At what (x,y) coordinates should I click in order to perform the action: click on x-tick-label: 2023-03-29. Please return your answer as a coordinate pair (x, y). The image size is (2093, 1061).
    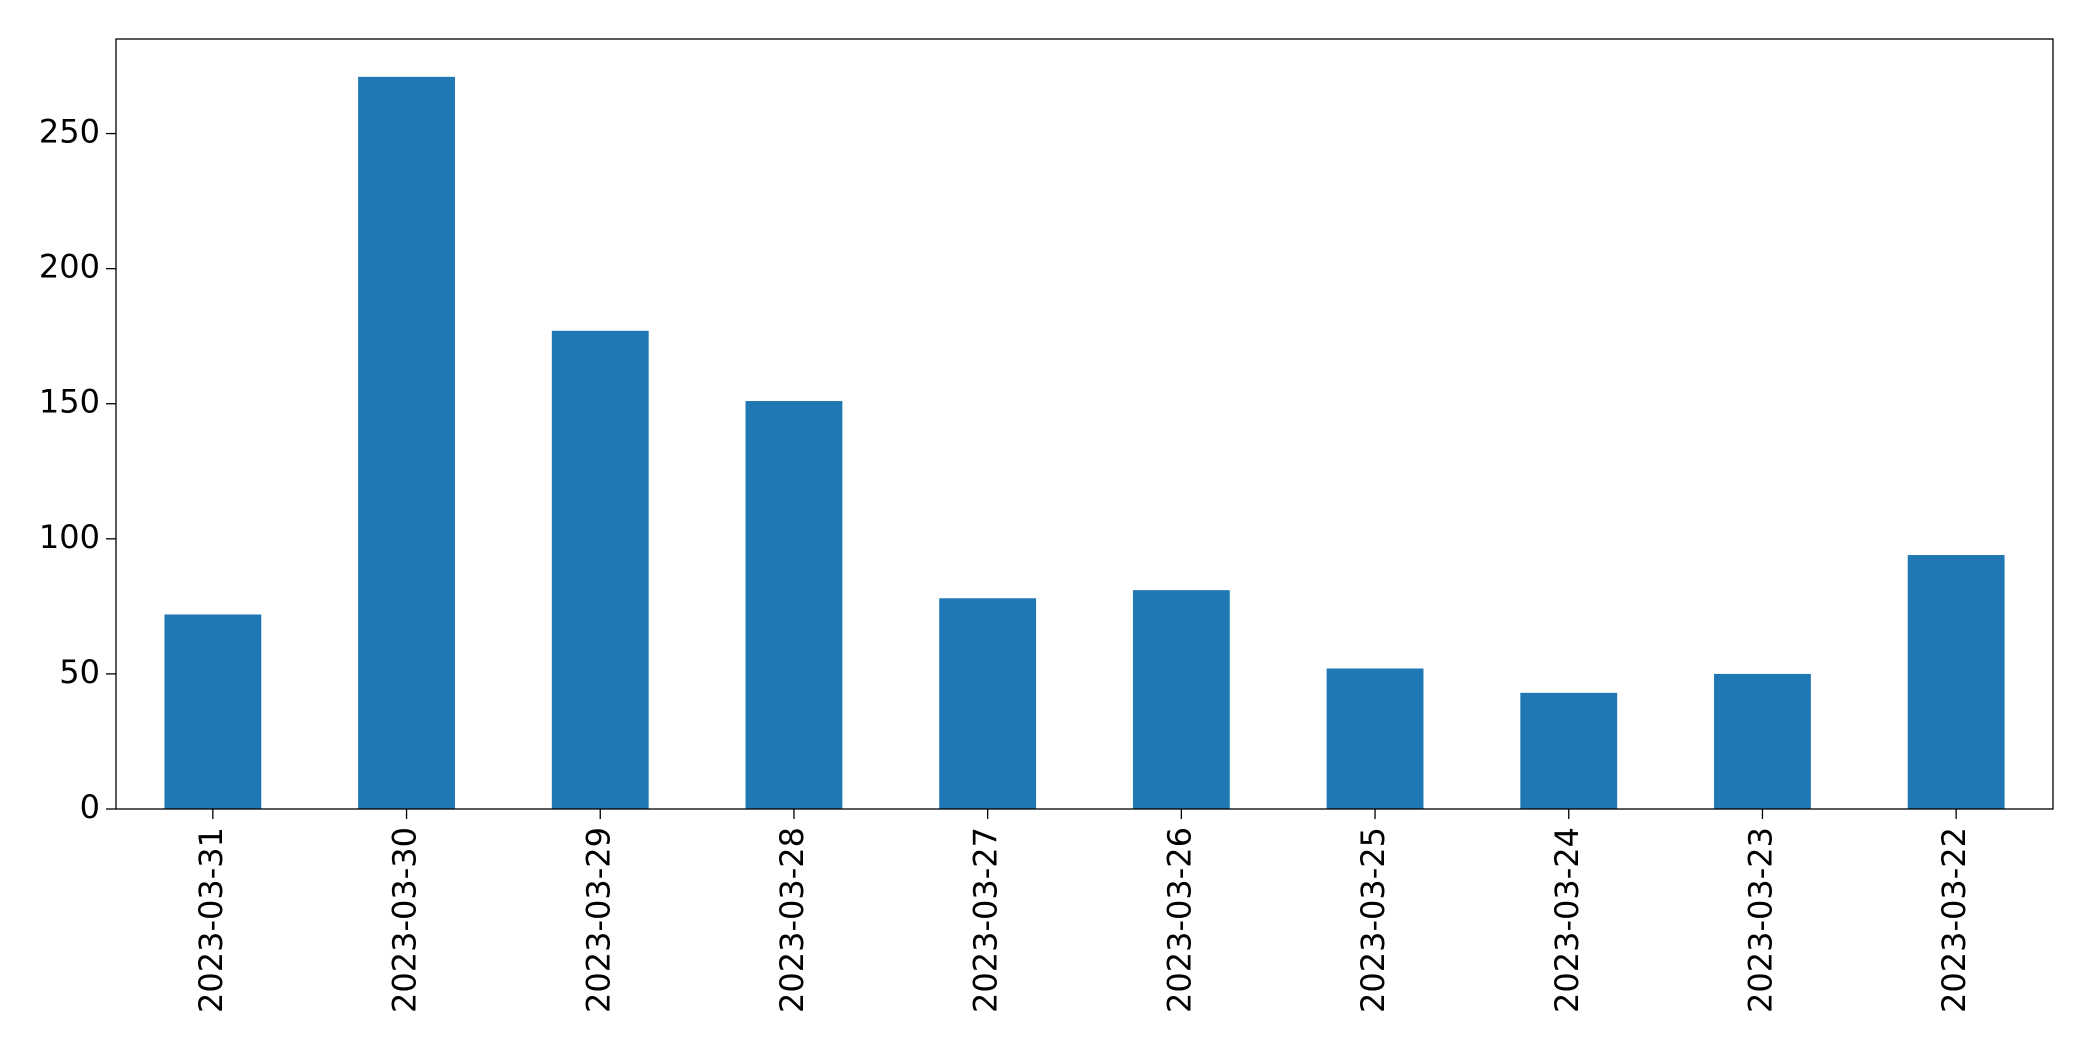
    Looking at the image, I should click on (598, 920).